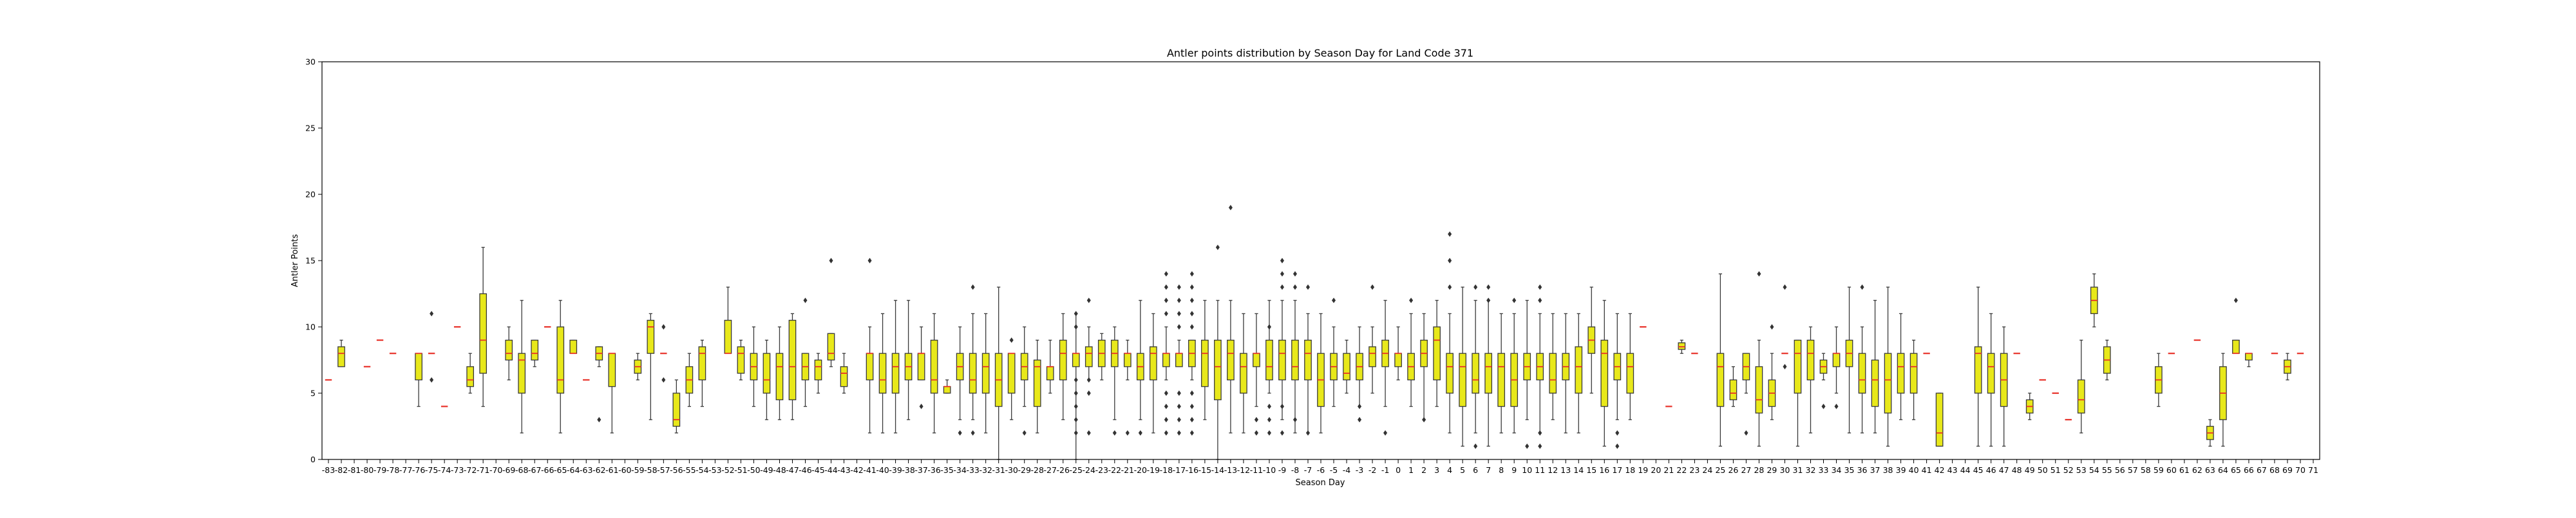 Image resolution: width=2576 pixels, height=518 pixels. Describe the element at coordinates (2146, 470) in the screenshot. I see `x-tick-label: 58` at that location.